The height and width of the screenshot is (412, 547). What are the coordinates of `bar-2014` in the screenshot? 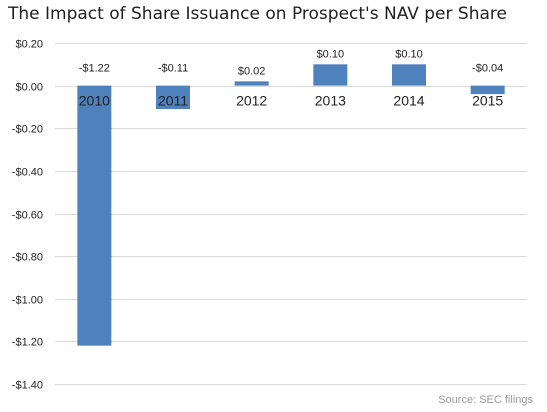 It's located at (409, 75).